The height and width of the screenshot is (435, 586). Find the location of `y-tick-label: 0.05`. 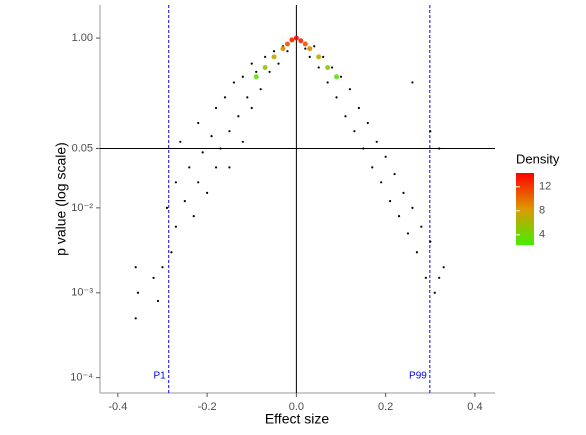

y-tick-label: 0.05 is located at coordinates (82, 148).